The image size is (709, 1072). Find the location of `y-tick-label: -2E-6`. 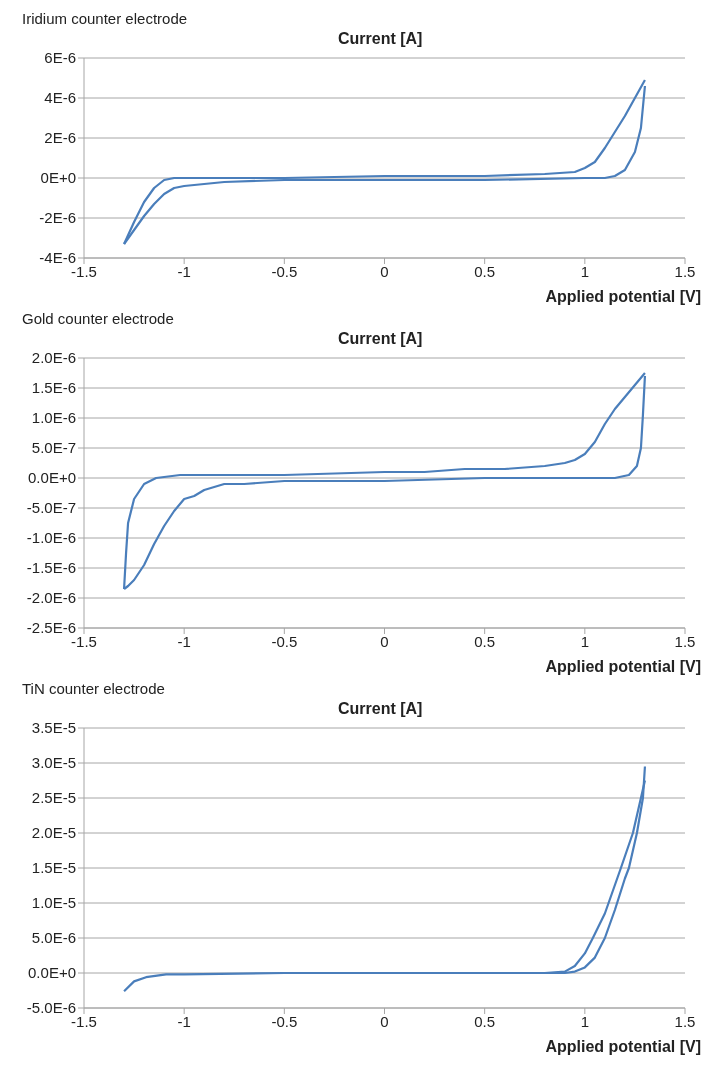

y-tick-label: -2E-6 is located at coordinates (57, 218).